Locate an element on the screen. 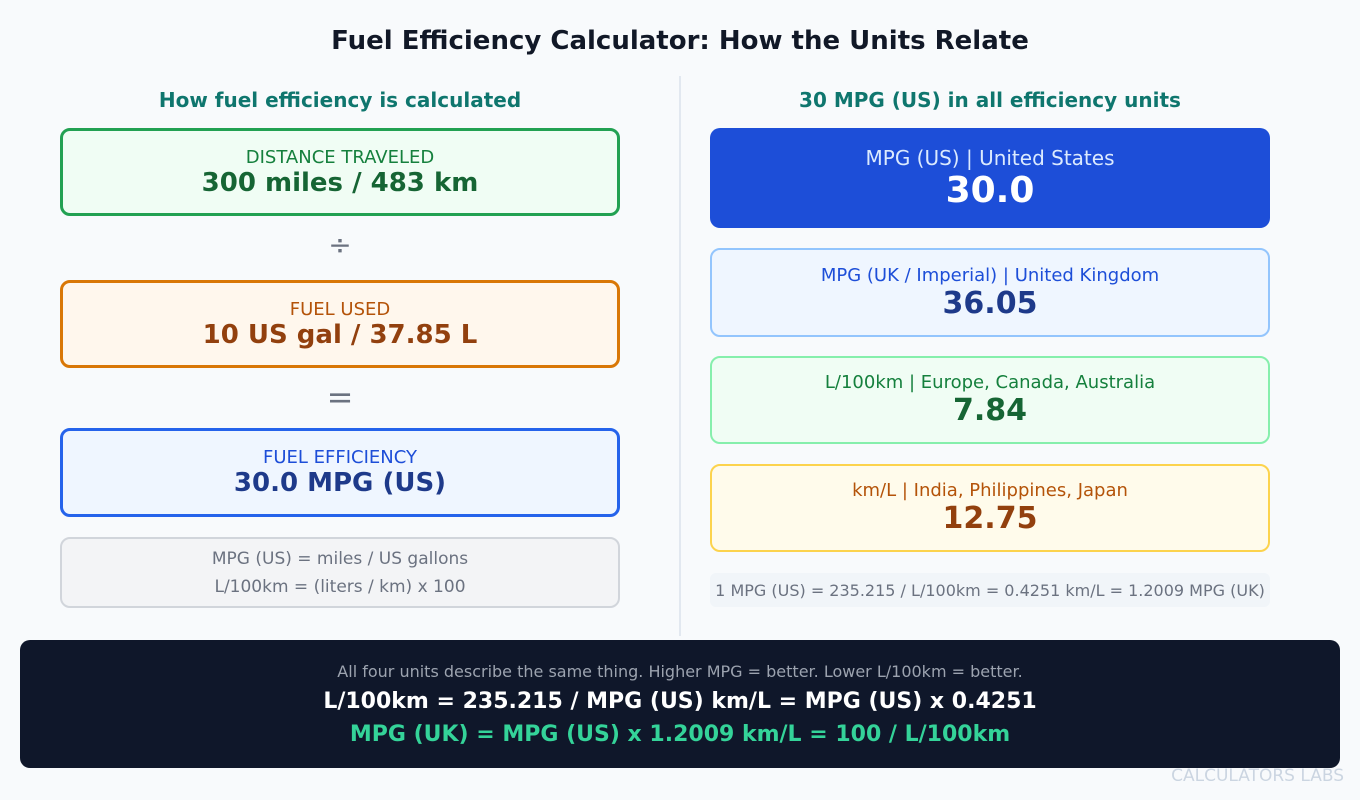 This screenshot has height=800, width=1360. step-box: FUEL EFFICIENCY 30.0 MPG (US) is located at coordinates (340, 472).